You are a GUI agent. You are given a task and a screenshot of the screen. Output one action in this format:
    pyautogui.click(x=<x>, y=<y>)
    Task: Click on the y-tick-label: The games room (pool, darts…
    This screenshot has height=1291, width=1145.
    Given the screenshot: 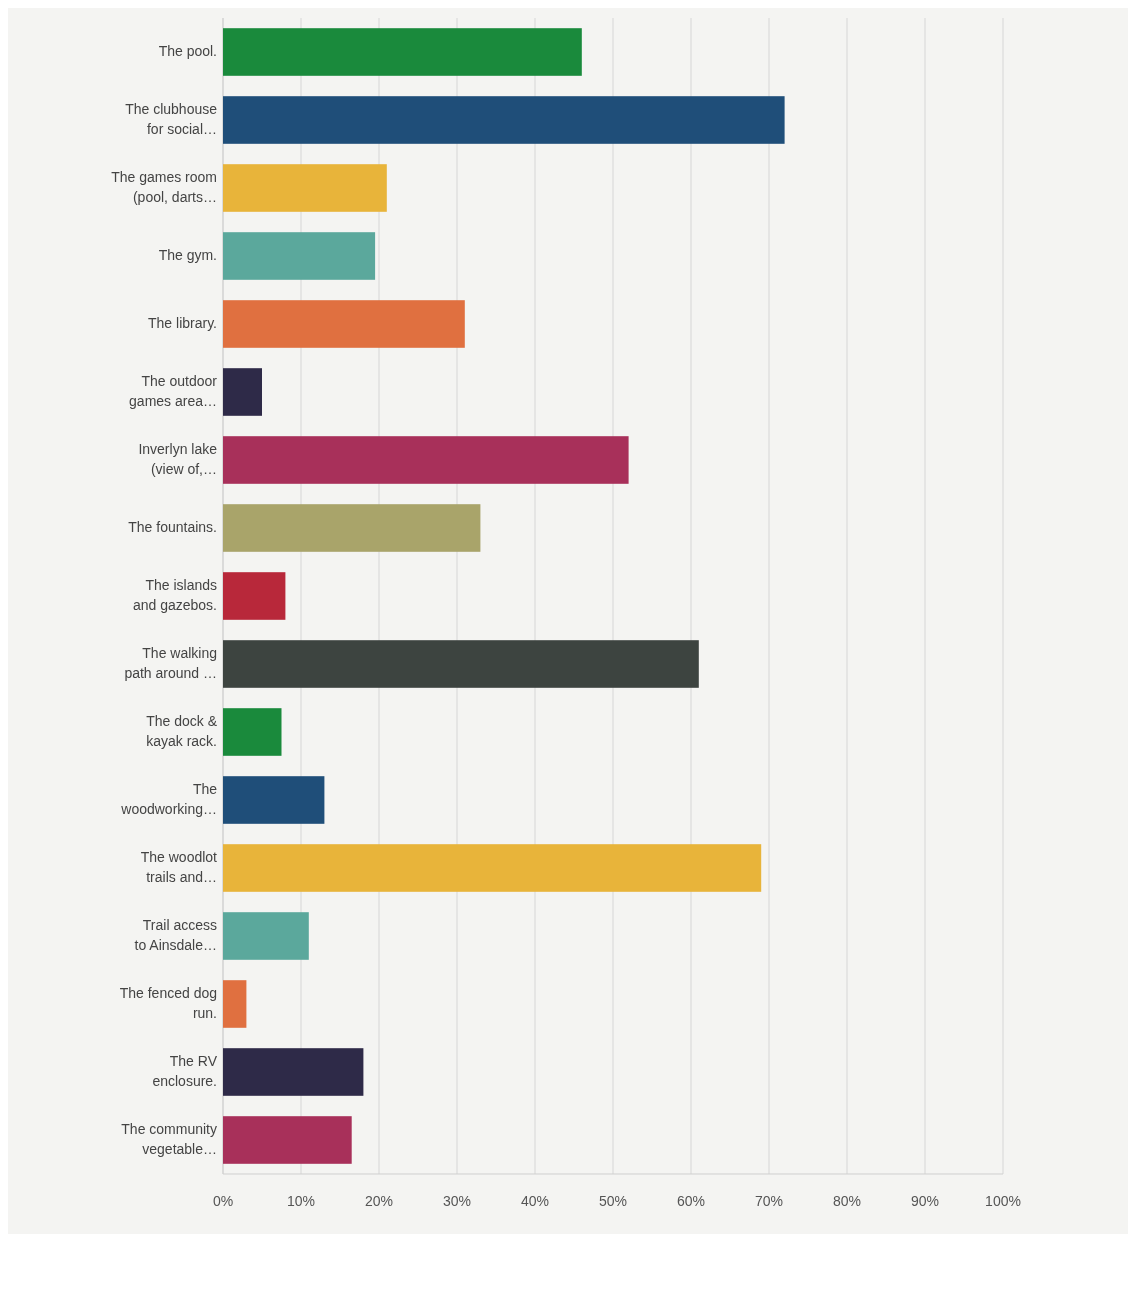 What is the action you would take?
    pyautogui.click(x=164, y=186)
    